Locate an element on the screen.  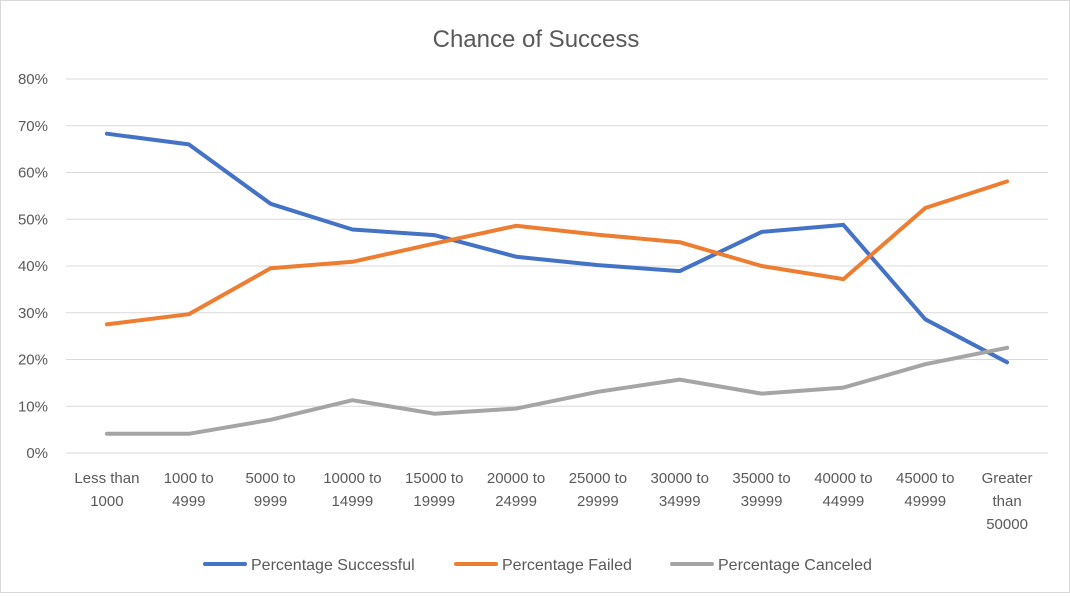
y-tick-label: 70% is located at coordinates (33, 126).